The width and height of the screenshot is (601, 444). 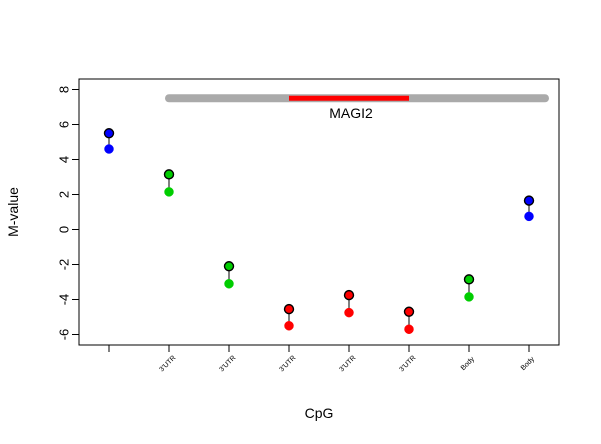 I want to click on x-axis-label: CpG, so click(x=319, y=413).